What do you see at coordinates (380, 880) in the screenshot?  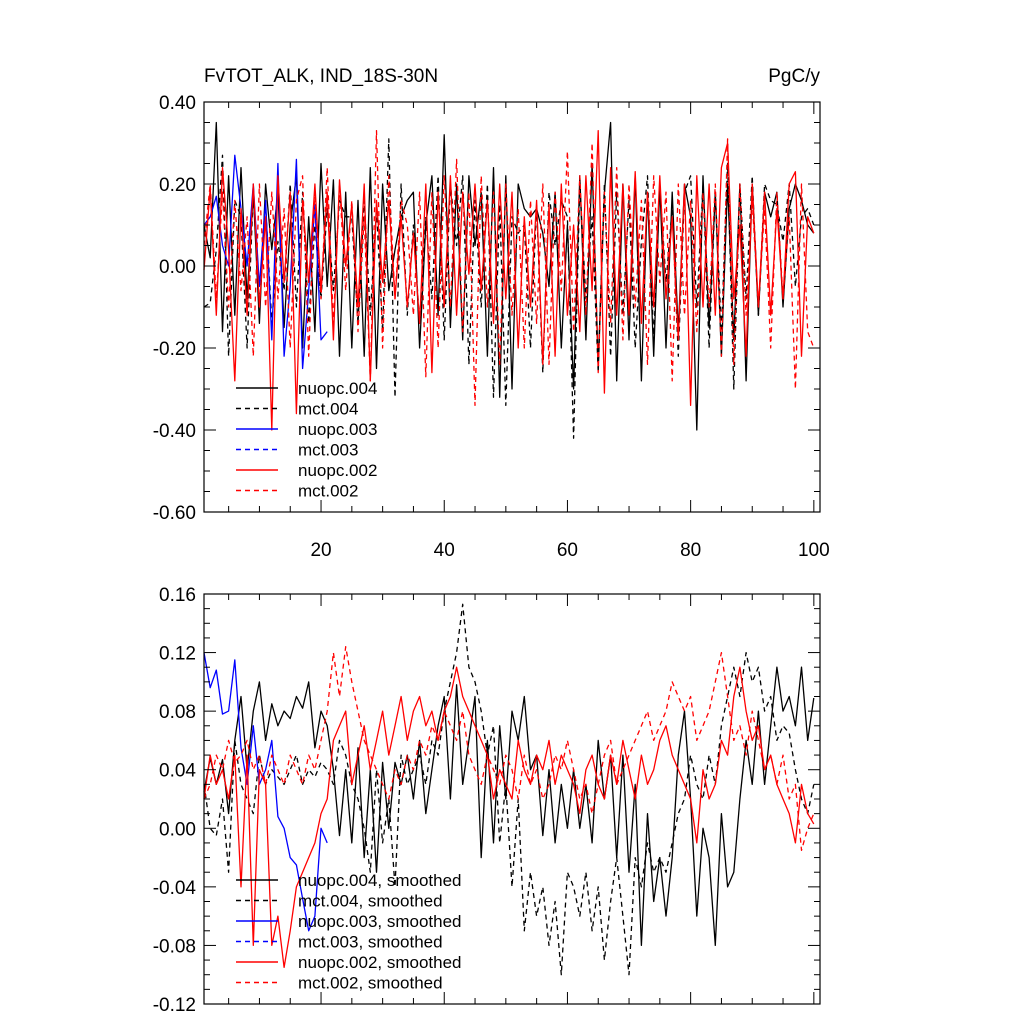 I see `legend-label: nuopc.004, smoothed` at bounding box center [380, 880].